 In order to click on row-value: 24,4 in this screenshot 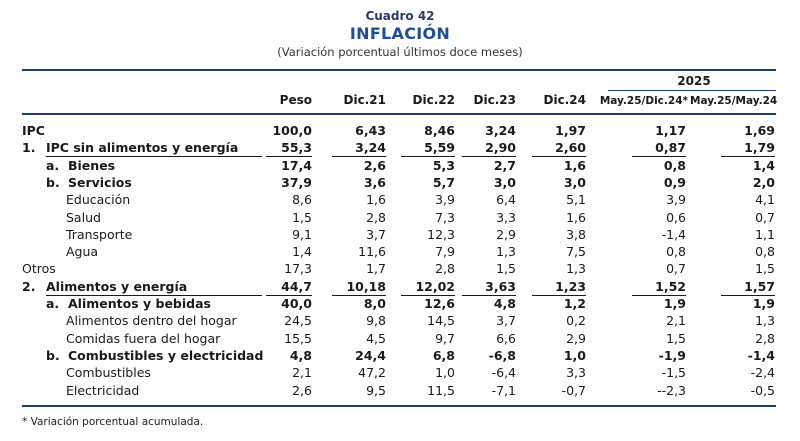, I will do `click(370, 355)`.